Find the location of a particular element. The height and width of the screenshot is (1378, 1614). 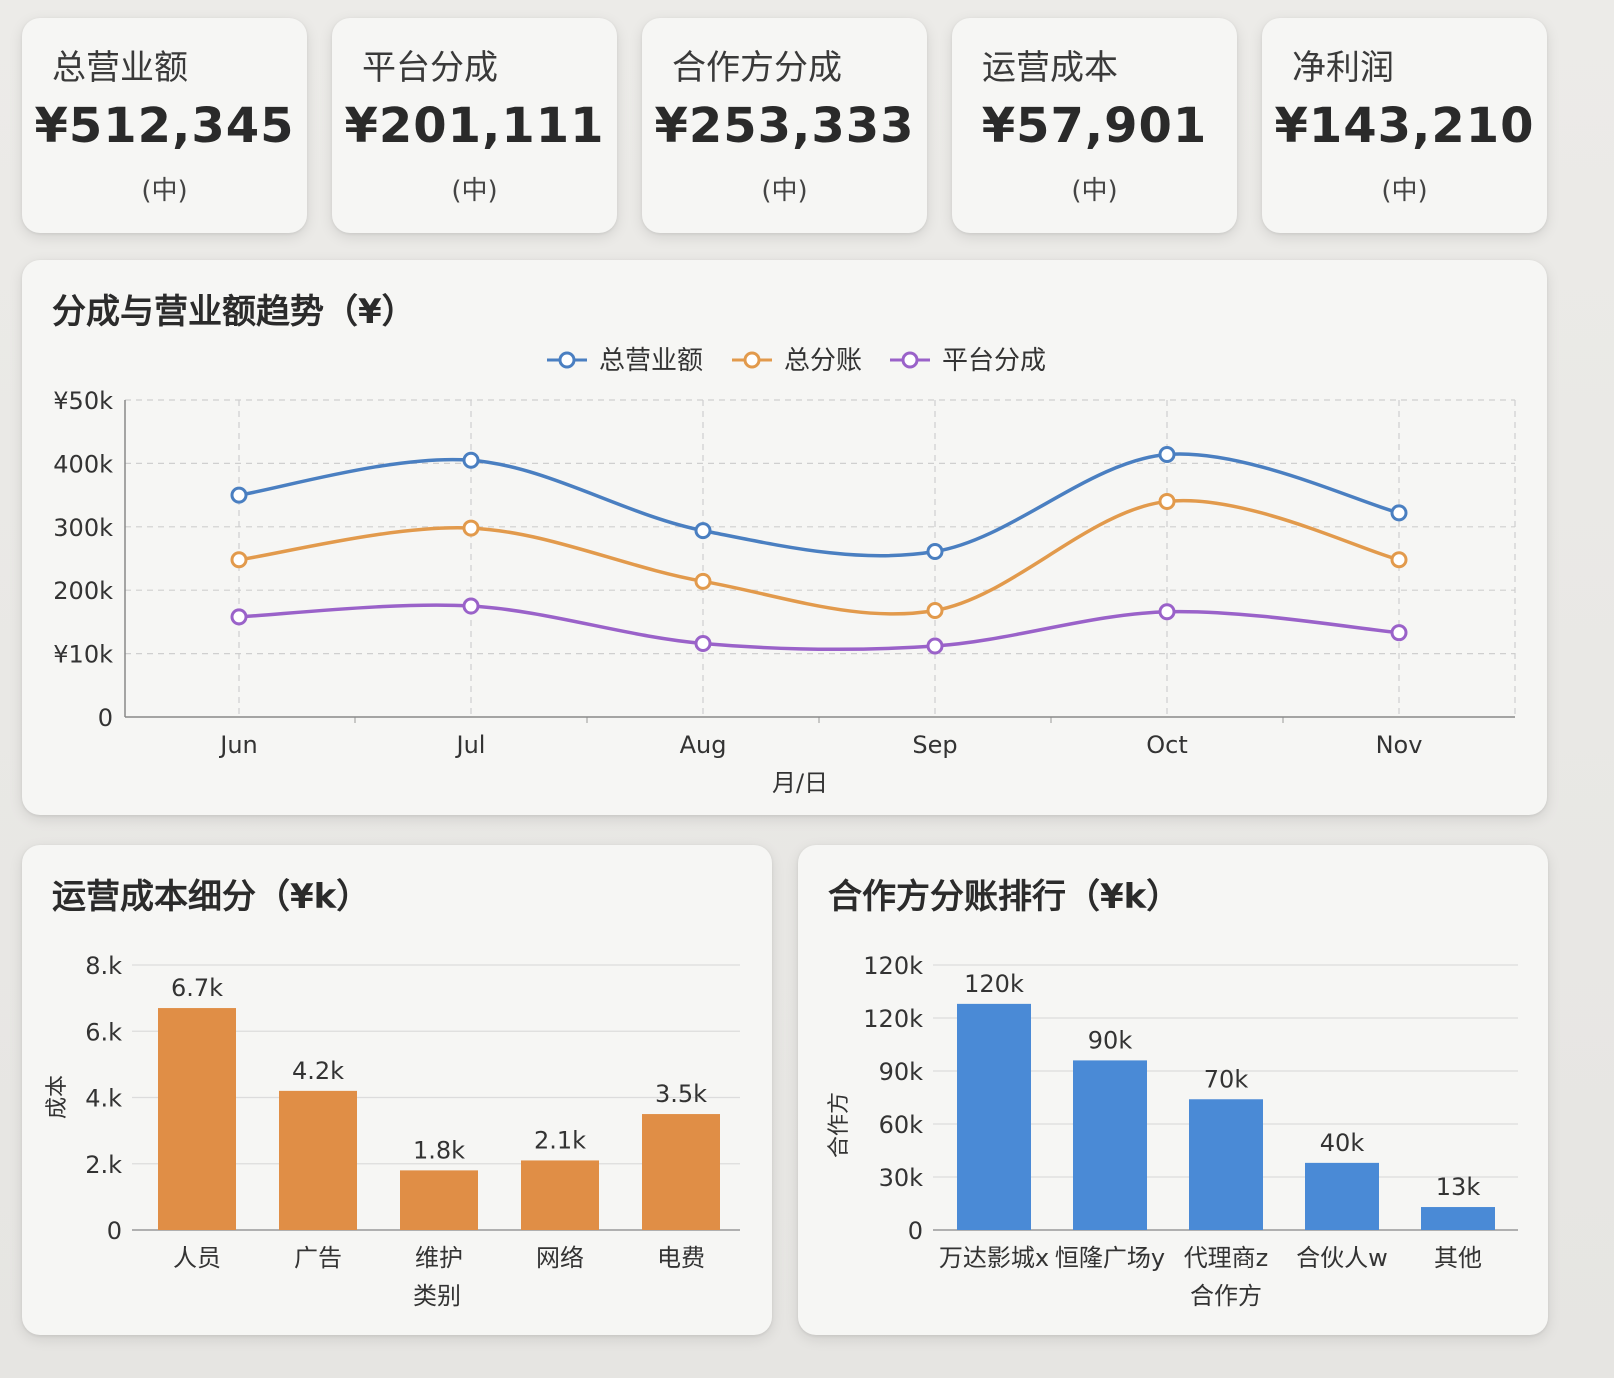

trend-title: 分成与营业额趋势（¥） is located at coordinates (234, 312).